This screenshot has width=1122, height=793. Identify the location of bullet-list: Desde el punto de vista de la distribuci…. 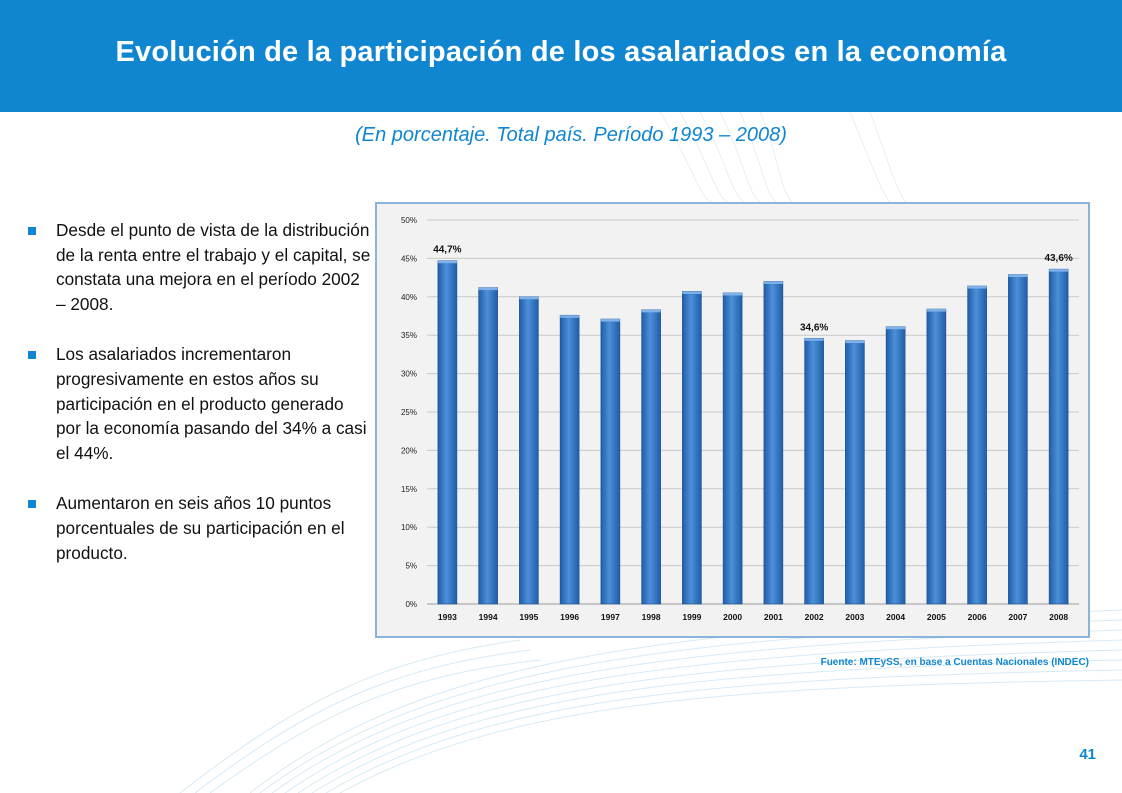
(198, 404).